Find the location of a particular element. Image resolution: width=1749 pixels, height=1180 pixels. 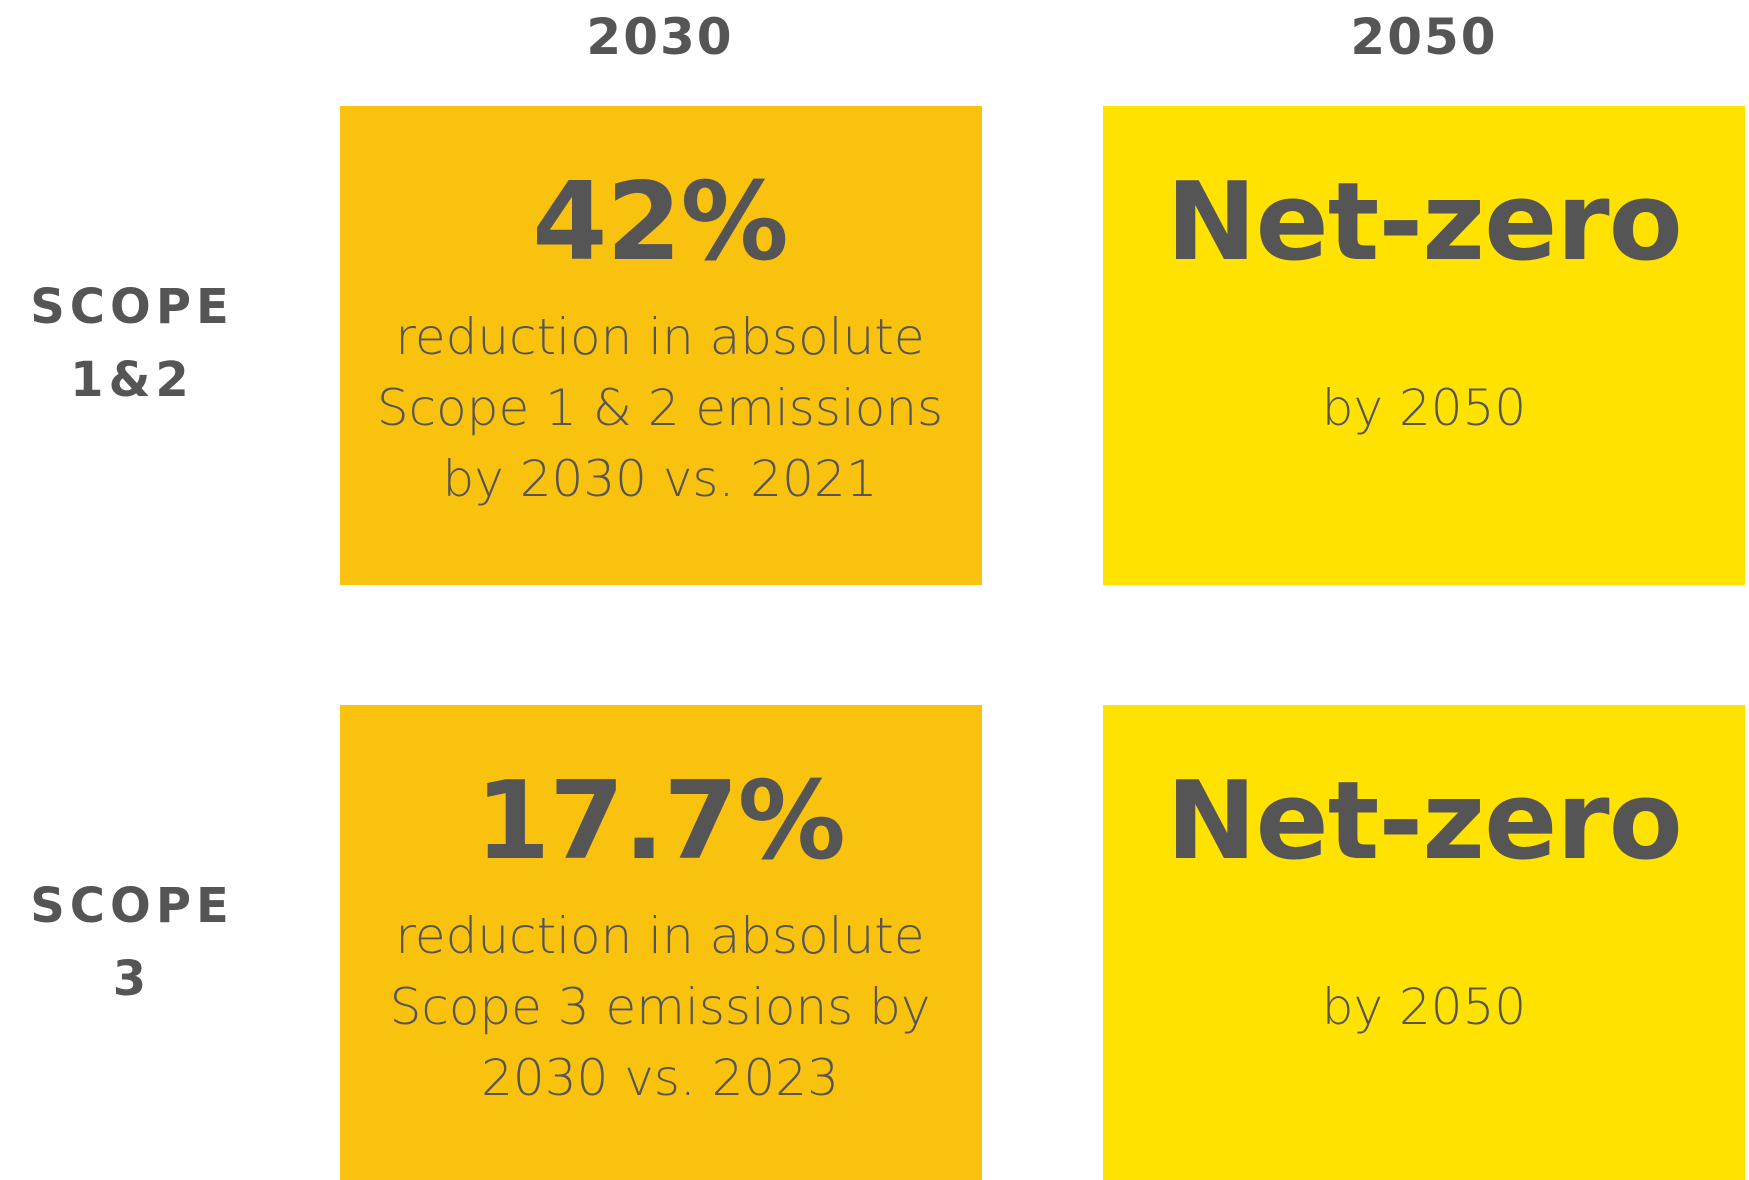

column-header: 2030 is located at coordinates (660, 37).